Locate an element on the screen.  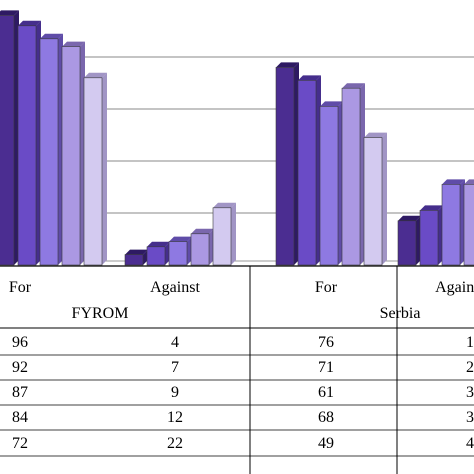
table-cell: 72 is located at coordinates (20, 443).